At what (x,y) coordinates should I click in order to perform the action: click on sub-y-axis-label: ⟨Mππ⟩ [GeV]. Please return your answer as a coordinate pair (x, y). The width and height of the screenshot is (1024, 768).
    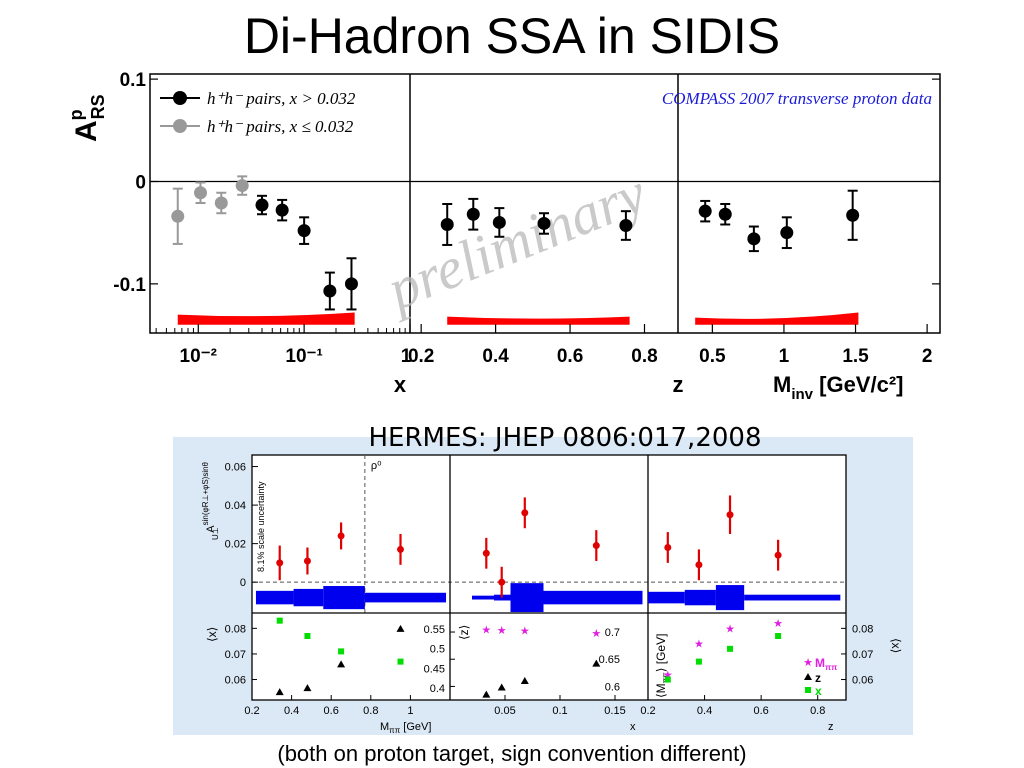
    Looking at the image, I should click on (662, 666).